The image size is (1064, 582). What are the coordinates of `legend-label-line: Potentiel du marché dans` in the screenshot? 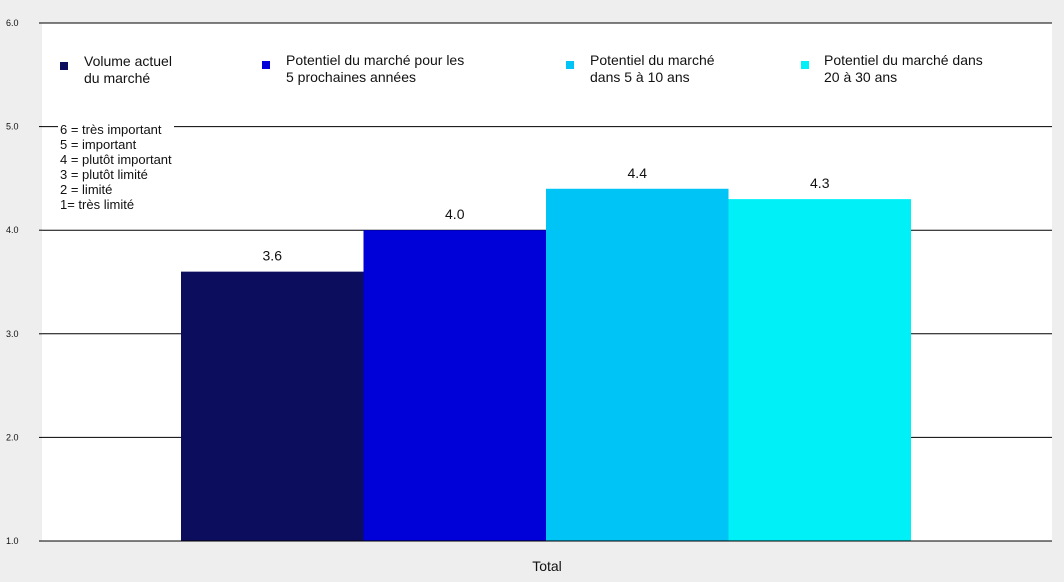 It's located at (903, 60).